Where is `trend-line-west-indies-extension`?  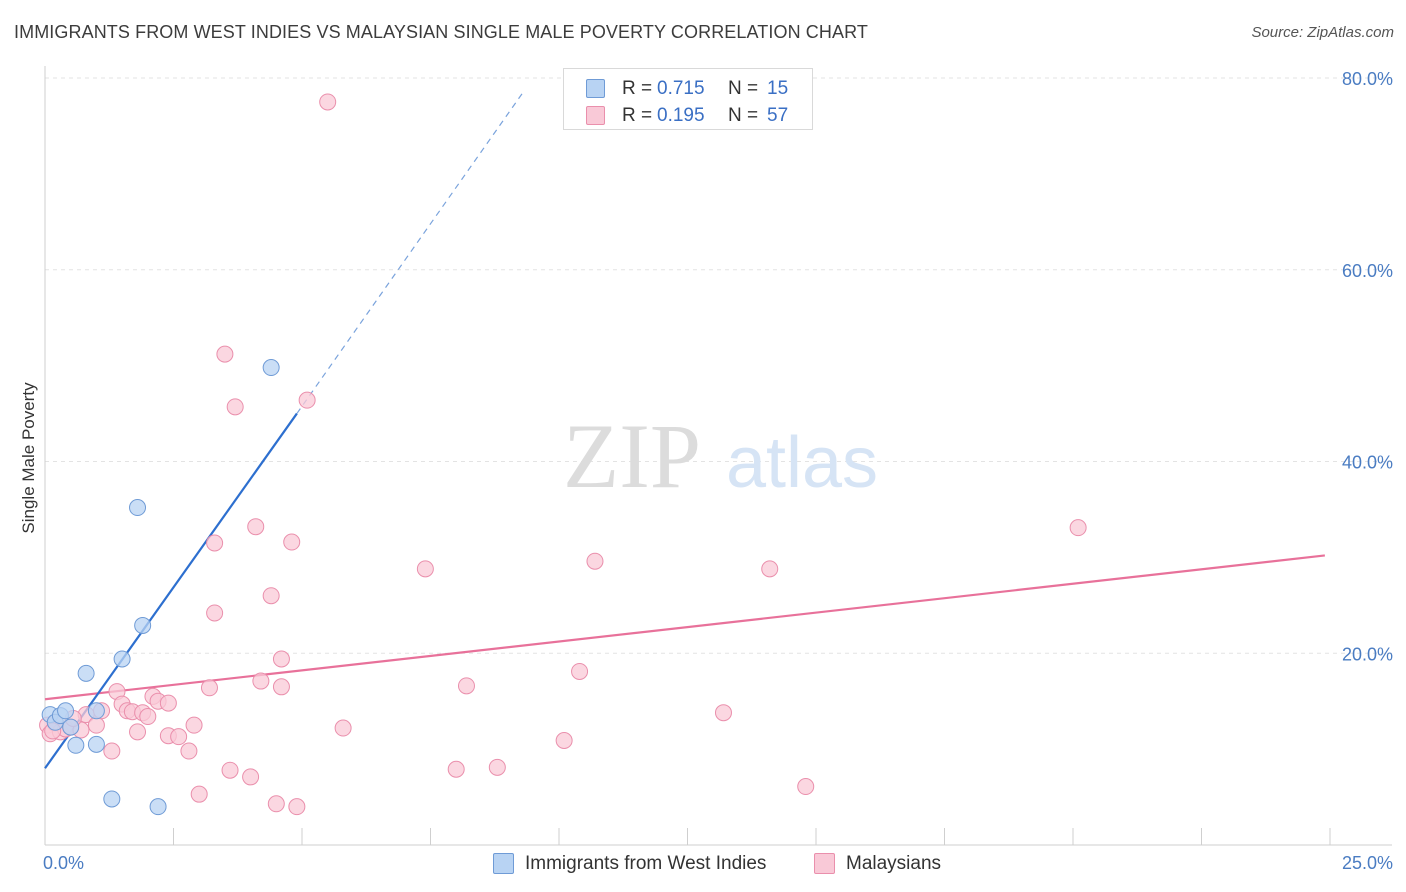 trend-line-west-indies-extension is located at coordinates (410, 253).